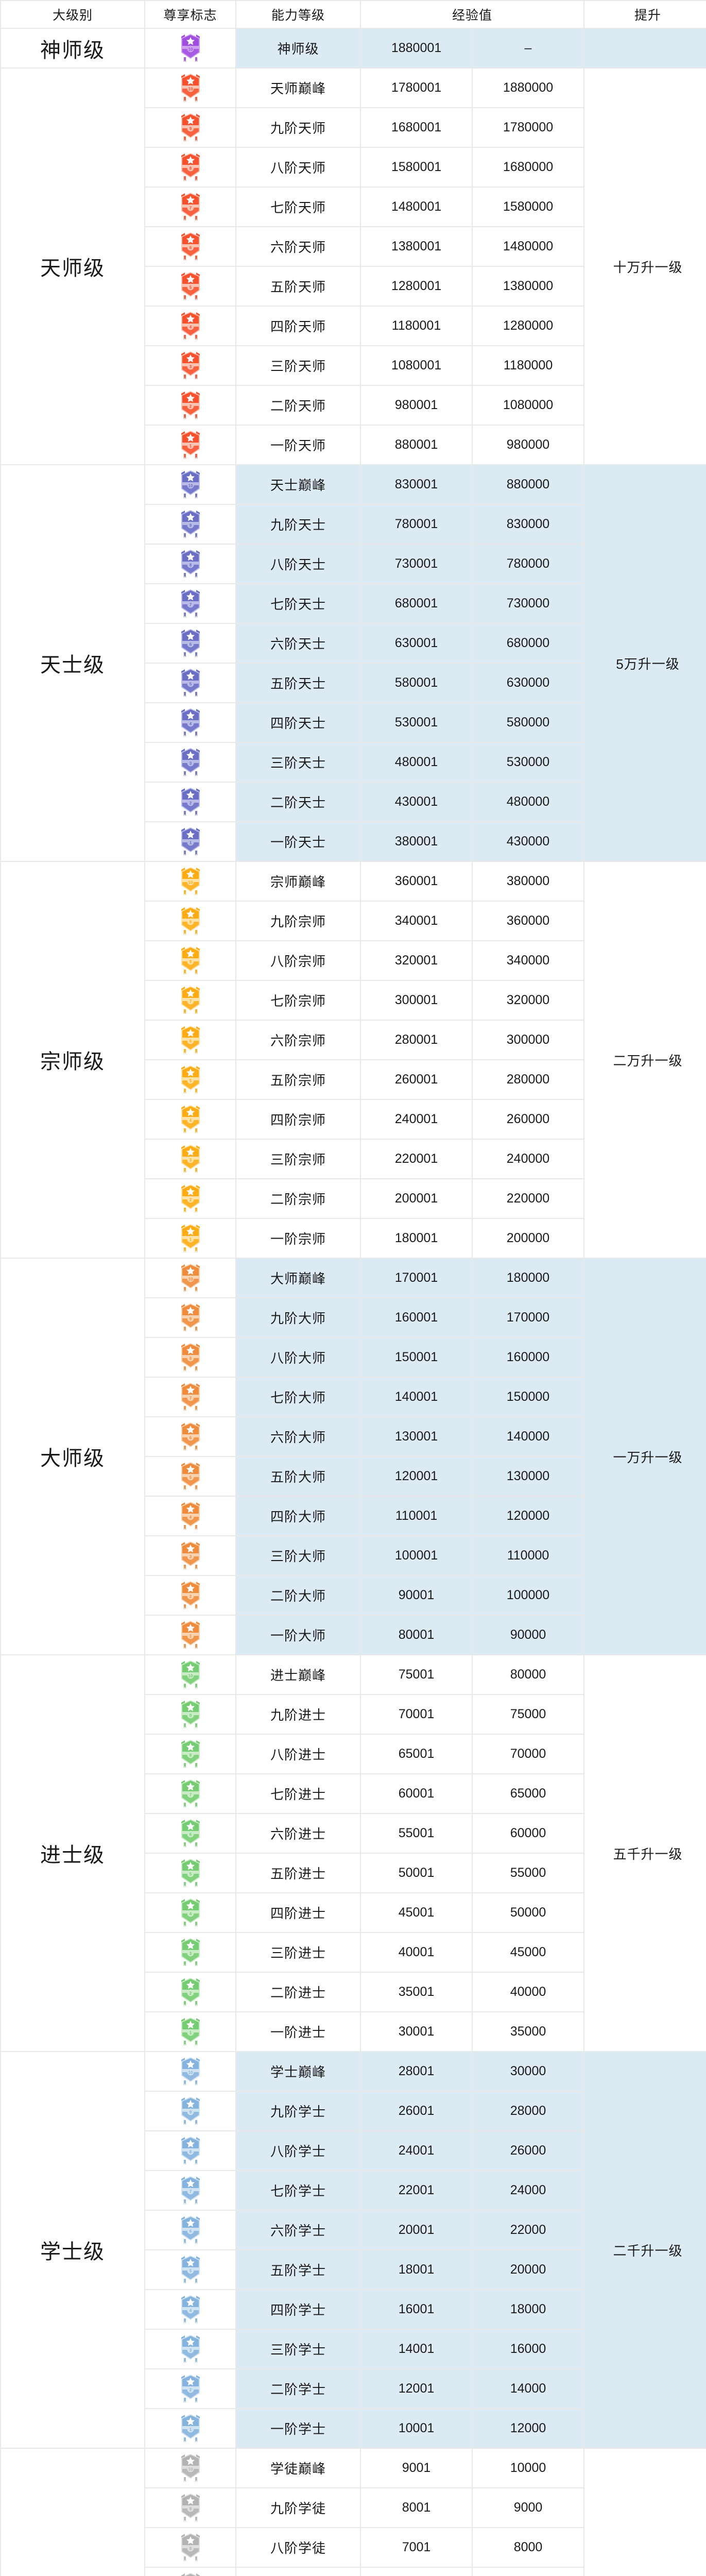 The height and width of the screenshot is (2576, 706). Describe the element at coordinates (416, 1754) in the screenshot. I see `experience-min-cell: 65001` at that location.